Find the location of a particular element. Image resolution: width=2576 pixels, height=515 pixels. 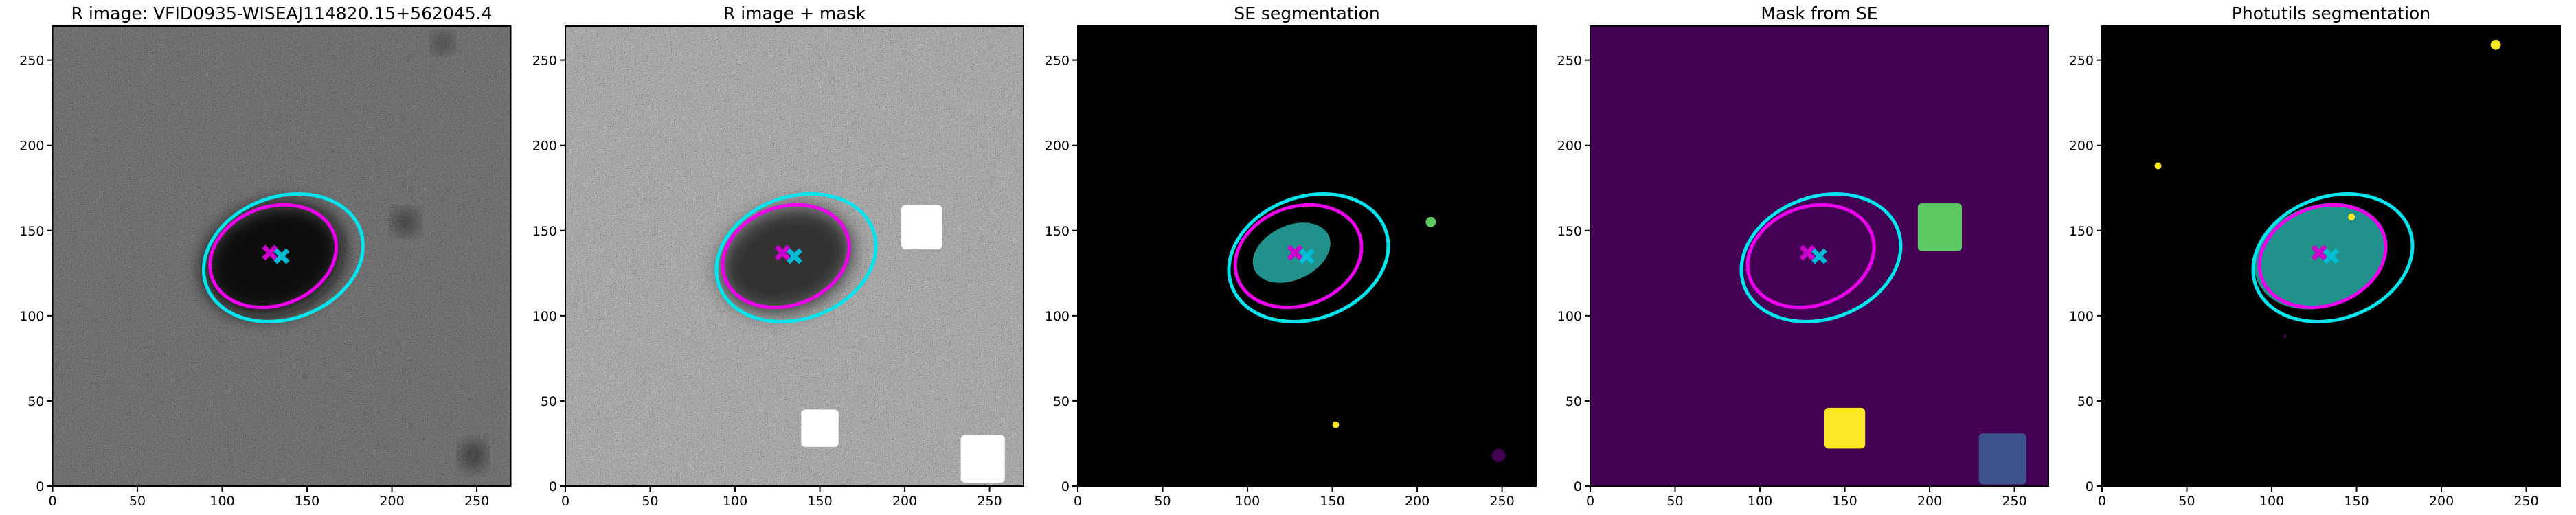

panel-title: Photutils segmentation is located at coordinates (2331, 13).